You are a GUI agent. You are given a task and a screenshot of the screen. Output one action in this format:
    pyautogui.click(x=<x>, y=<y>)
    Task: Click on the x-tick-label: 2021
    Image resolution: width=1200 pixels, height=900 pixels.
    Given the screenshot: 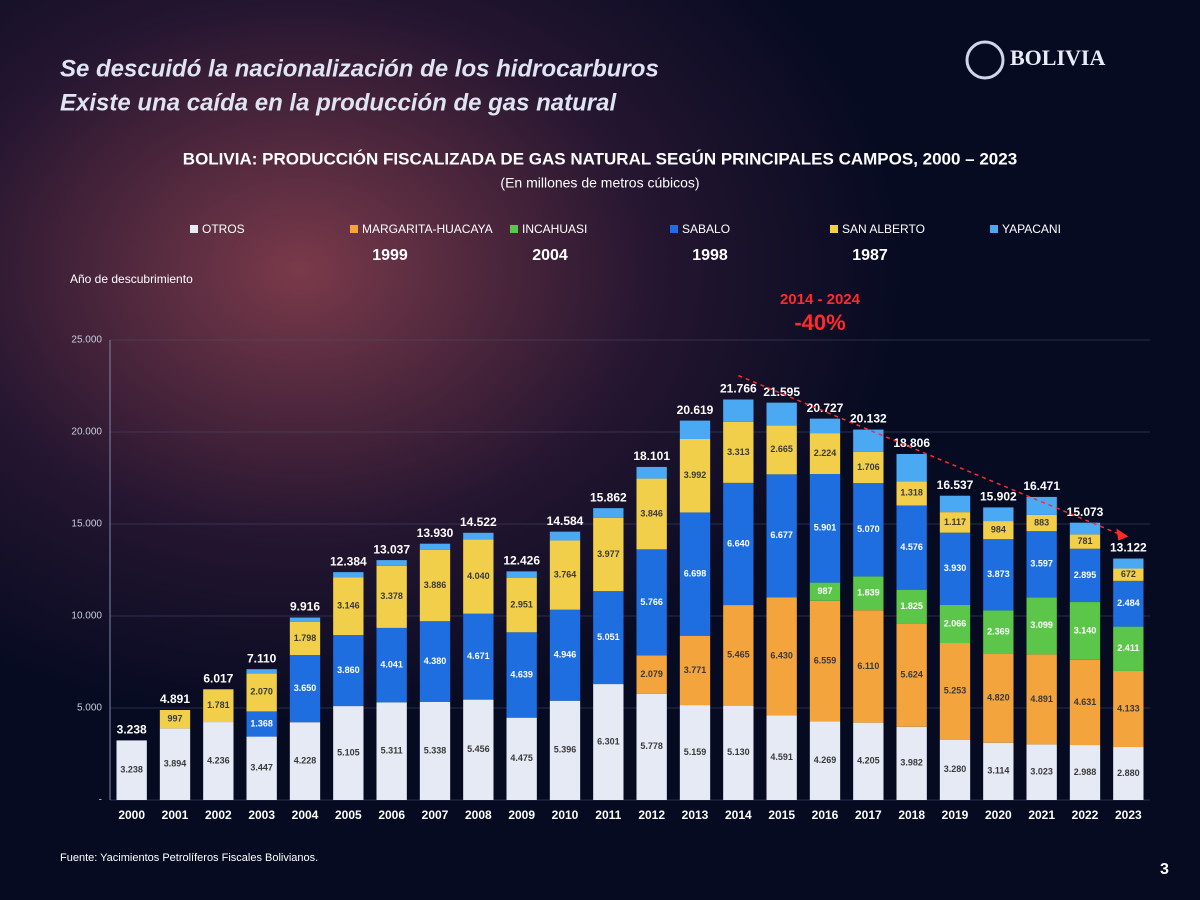 What is the action you would take?
    pyautogui.click(x=1041, y=815)
    